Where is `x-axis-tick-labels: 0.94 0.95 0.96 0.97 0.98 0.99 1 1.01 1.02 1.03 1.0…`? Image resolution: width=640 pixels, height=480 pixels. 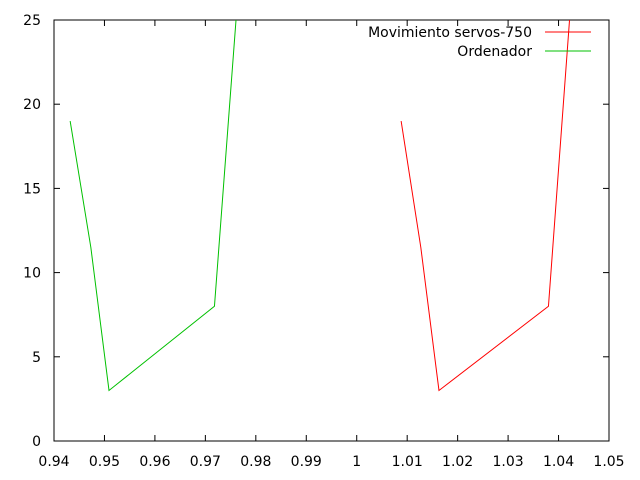 x-axis-tick-labels: 0.94 0.95 0.96 0.97 0.98 0.99 1 1.01 1.02 1.03 1.0… is located at coordinates (331, 462).